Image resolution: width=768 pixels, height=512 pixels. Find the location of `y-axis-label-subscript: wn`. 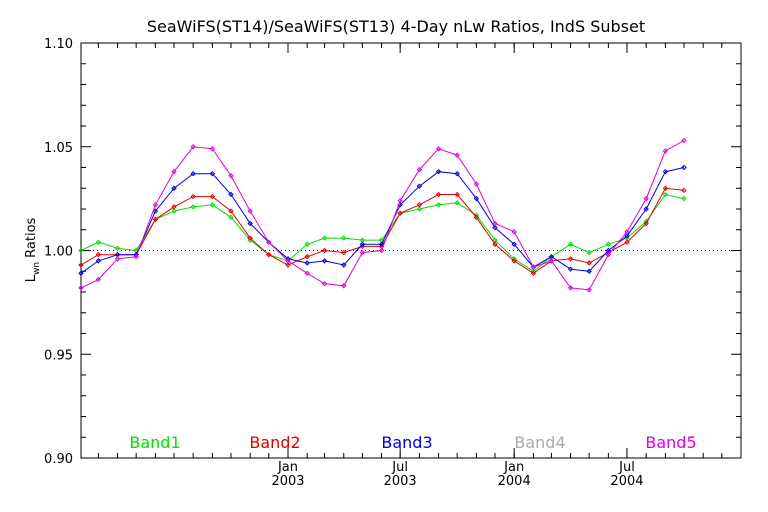

y-axis-label-subscript: wn is located at coordinates (37, 268).